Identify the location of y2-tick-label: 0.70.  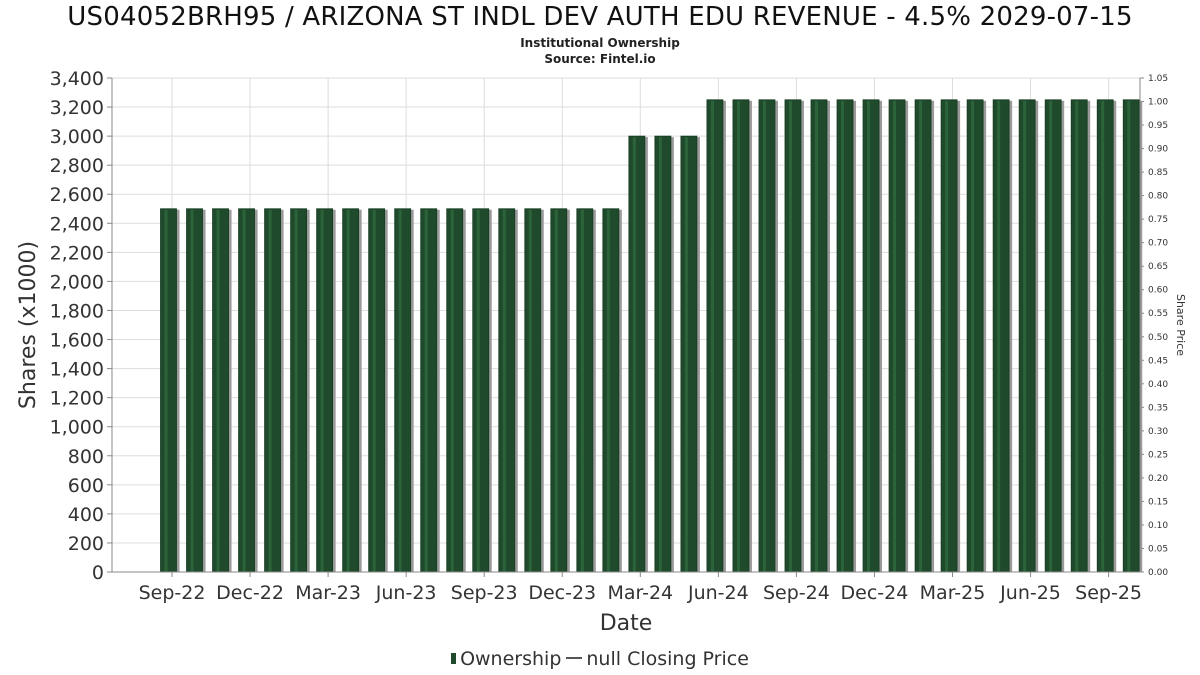
(1158, 244).